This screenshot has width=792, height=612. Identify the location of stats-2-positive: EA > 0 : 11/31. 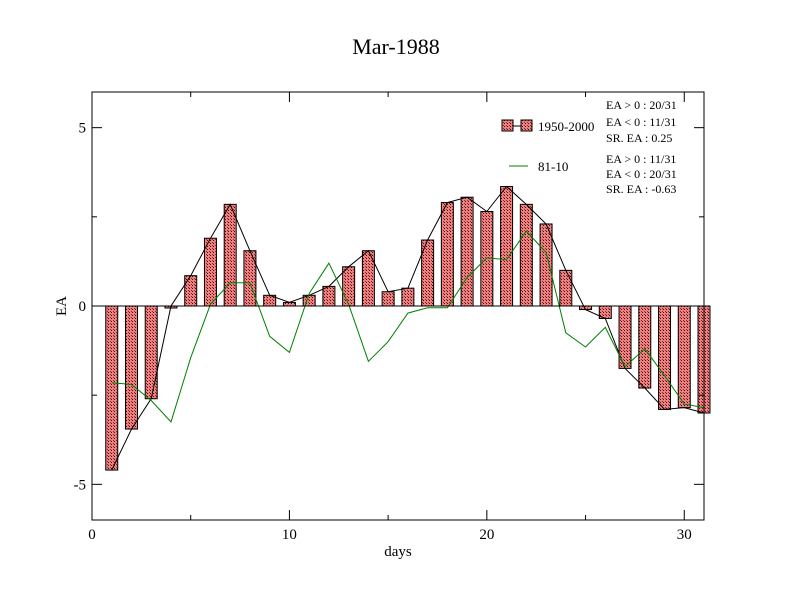
(641, 159).